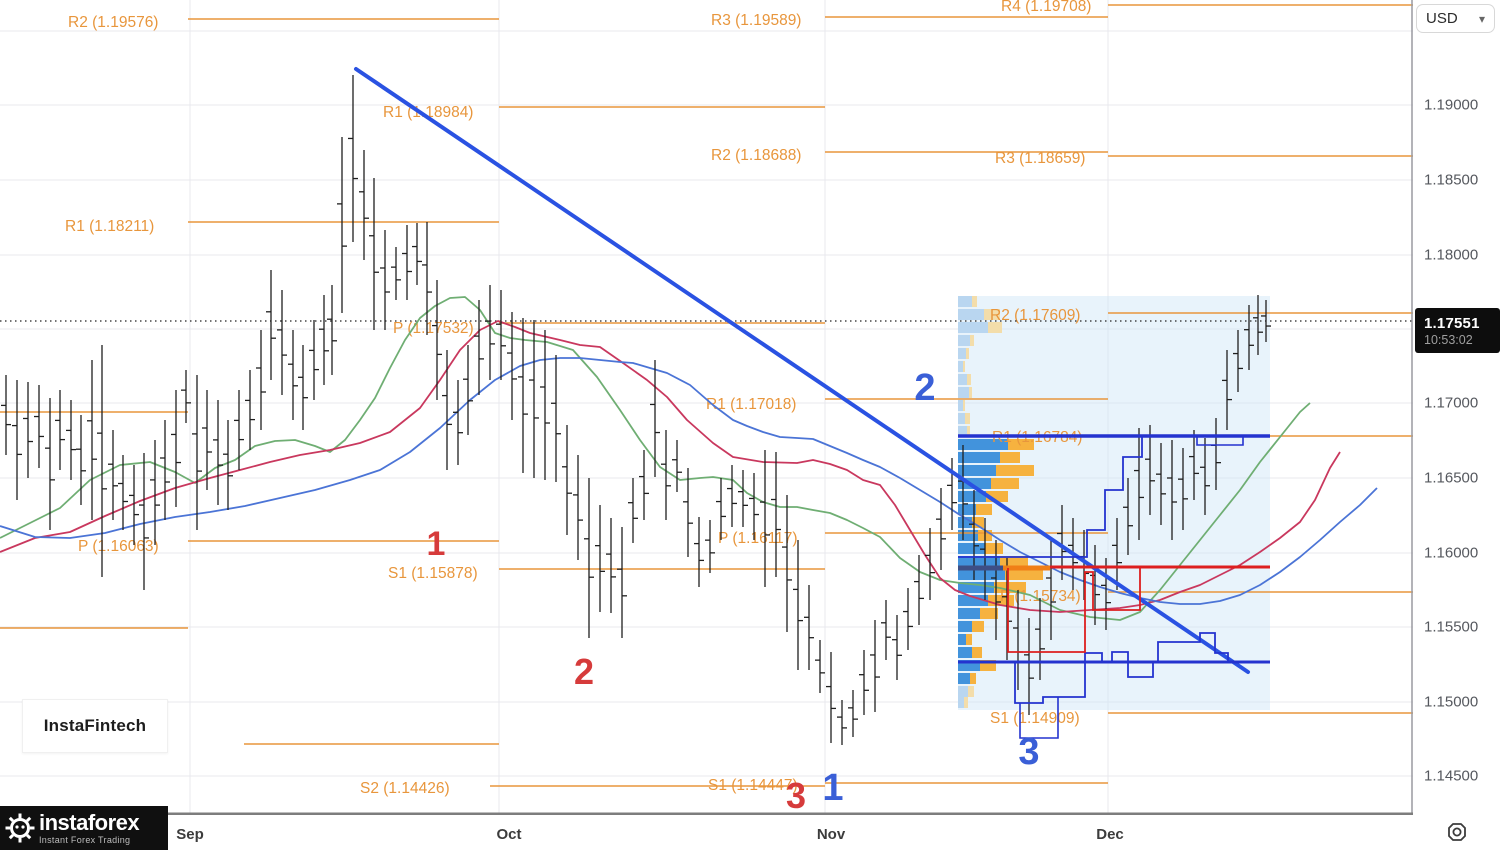 The image size is (1500, 850). I want to click on time-axis-strip: Sep Oct Nov Dec, so click(750, 832).